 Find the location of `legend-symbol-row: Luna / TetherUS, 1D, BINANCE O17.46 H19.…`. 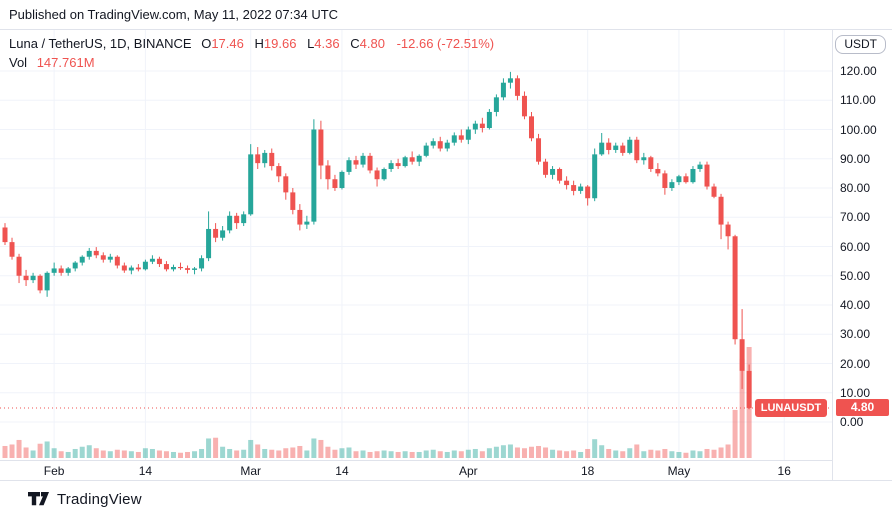

legend-symbol-row: Luna / TetherUS, 1D, BINANCE O17.46 H19.… is located at coordinates (251, 43).